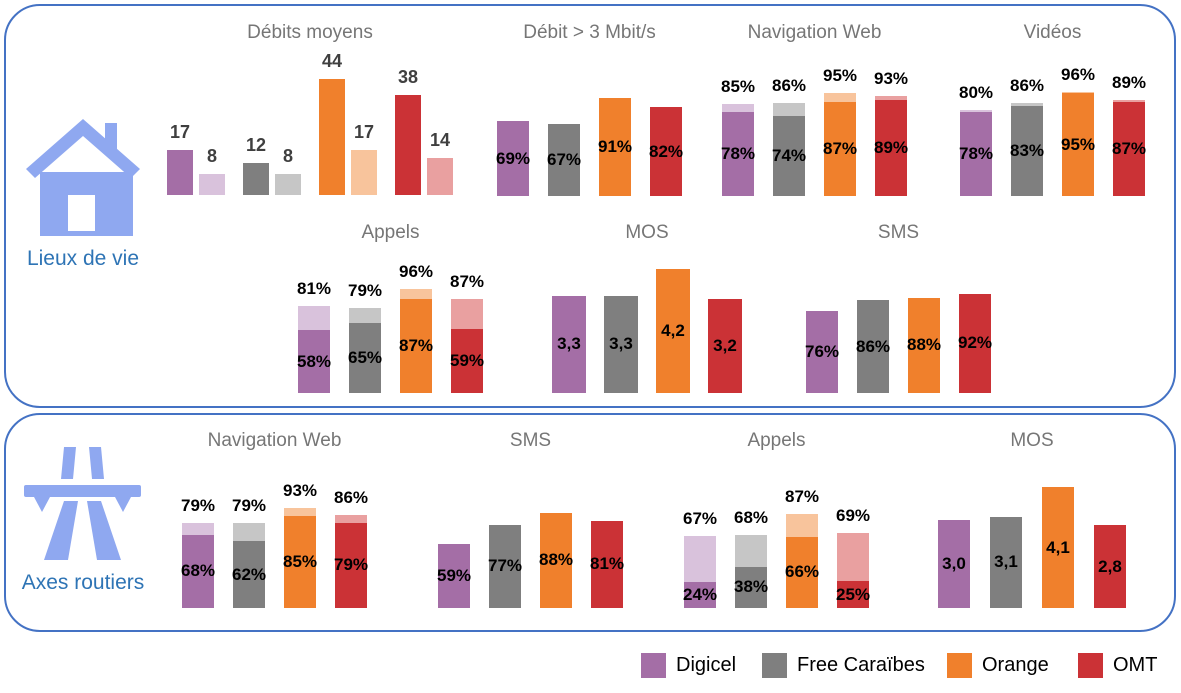 Image resolution: width=1181 pixels, height=693 pixels. I want to click on bar-value-label: 82%, so click(666, 151).